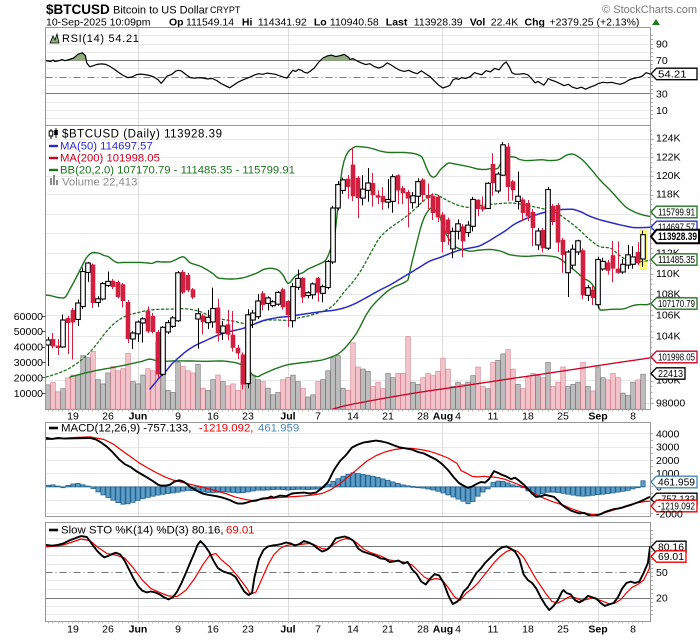 Image resolution: width=700 pixels, height=644 pixels. I want to click on svg-text: 118K, so click(668, 195).